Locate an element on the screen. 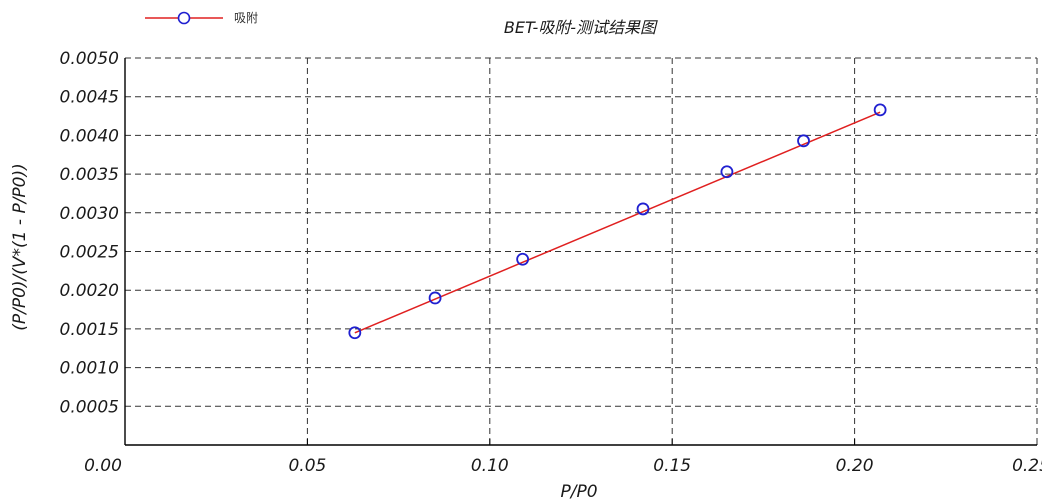 Image resolution: width=1042 pixels, height=502 pixels. y-tick-label: 0.0050 is located at coordinates (89, 59).